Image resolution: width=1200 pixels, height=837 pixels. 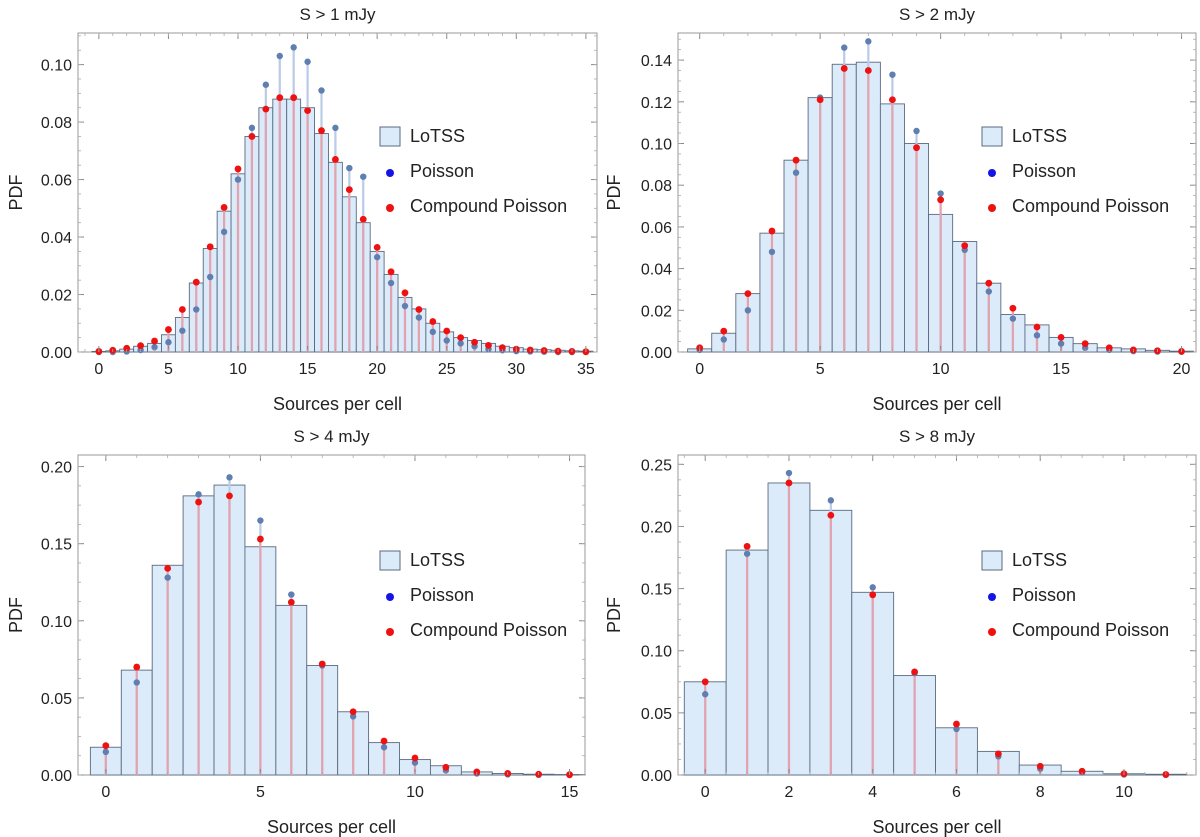 I want to click on y-tick-label: 0.06, so click(x=656, y=228).